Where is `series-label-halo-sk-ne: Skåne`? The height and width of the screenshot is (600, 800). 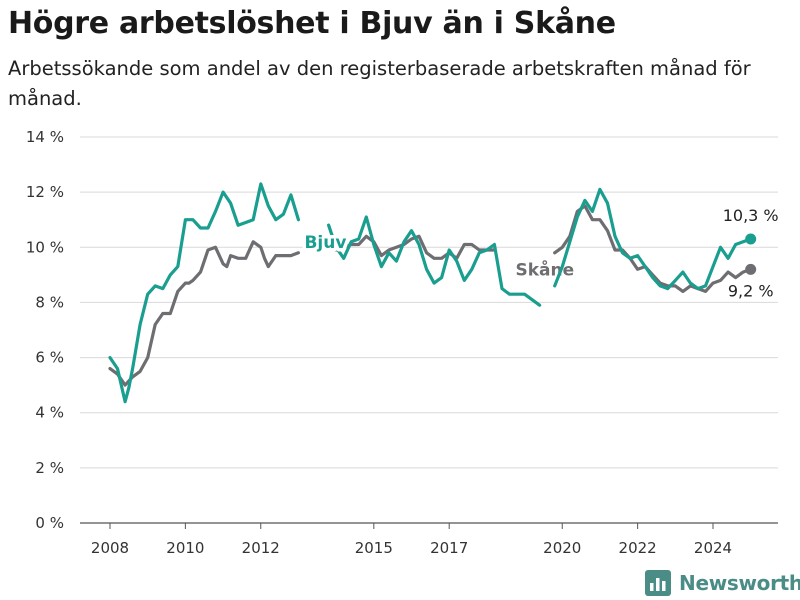
series-label-halo-sk-ne: Skåne is located at coordinates (544, 269).